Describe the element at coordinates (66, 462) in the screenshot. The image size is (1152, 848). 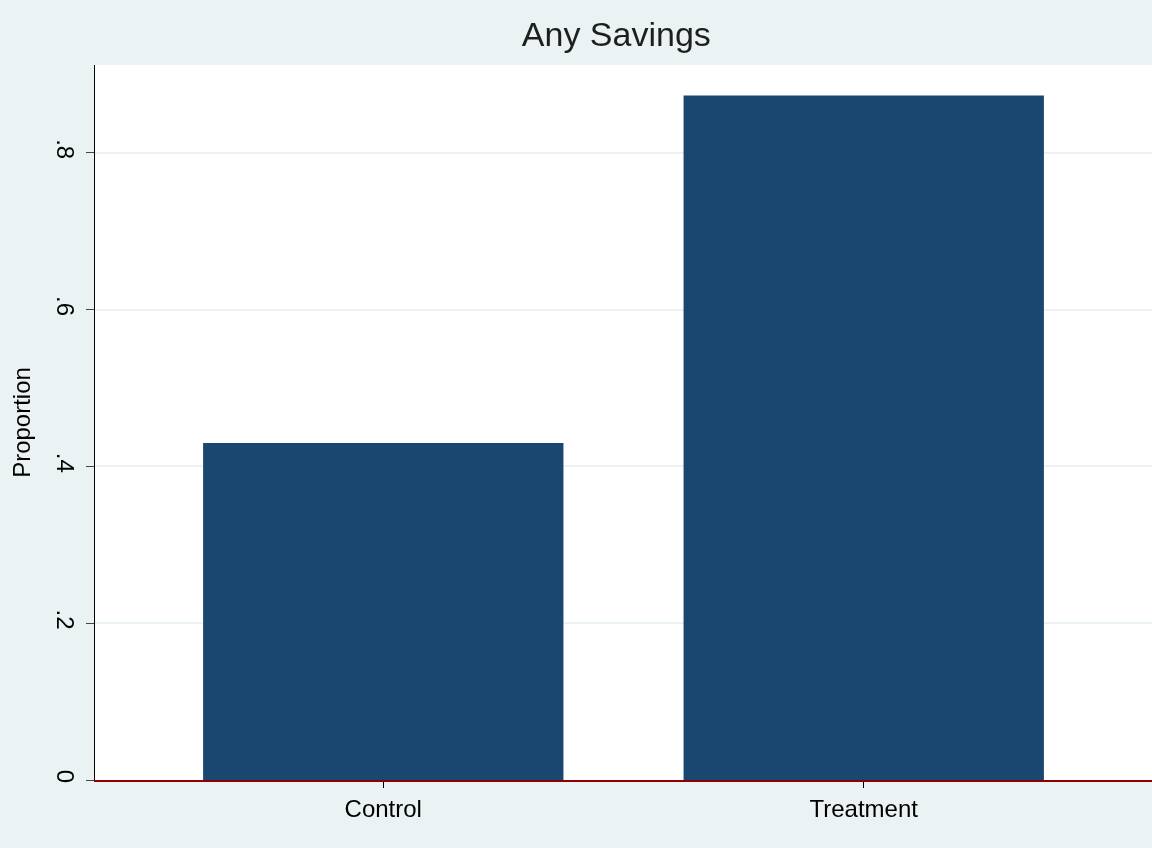
I see `y-tick-label: .4` at that location.